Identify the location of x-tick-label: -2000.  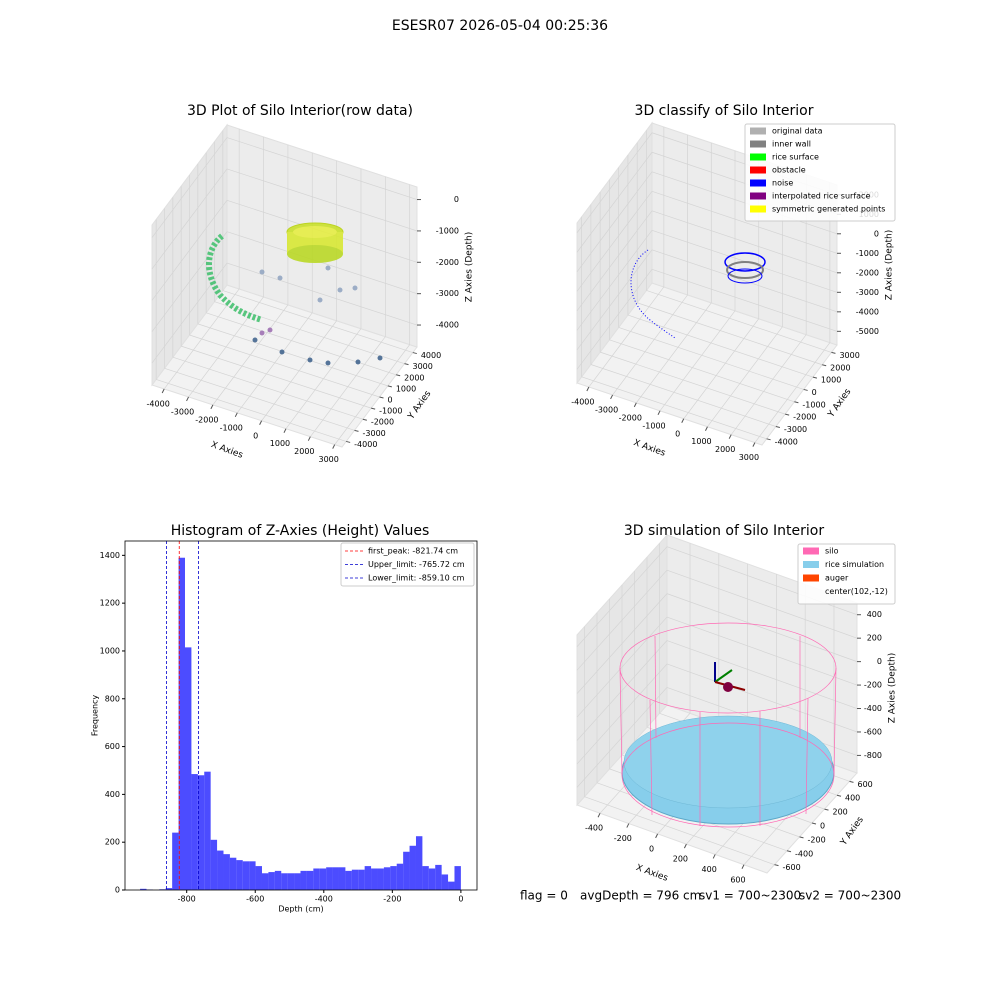
(206, 419).